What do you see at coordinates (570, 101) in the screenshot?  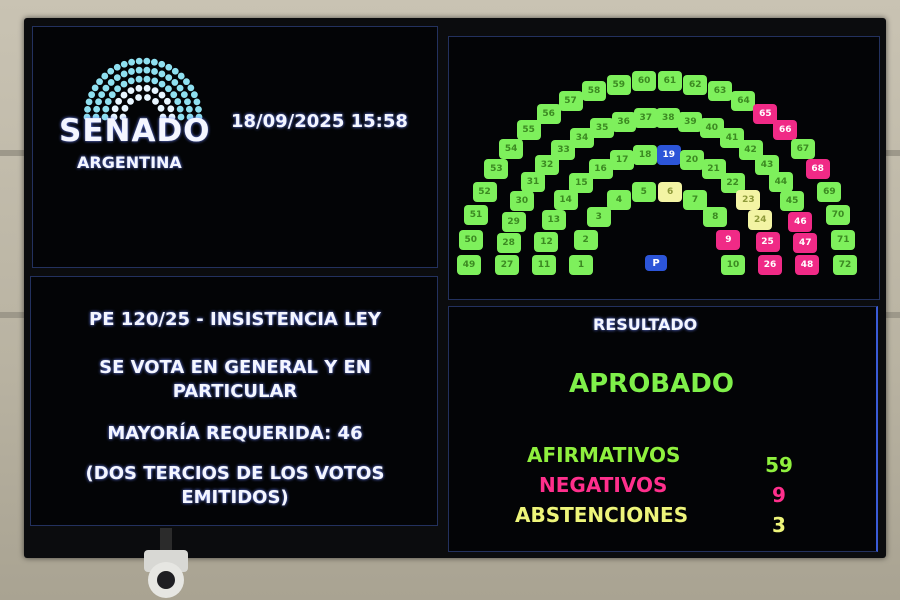 I see `seat-57: 57` at bounding box center [570, 101].